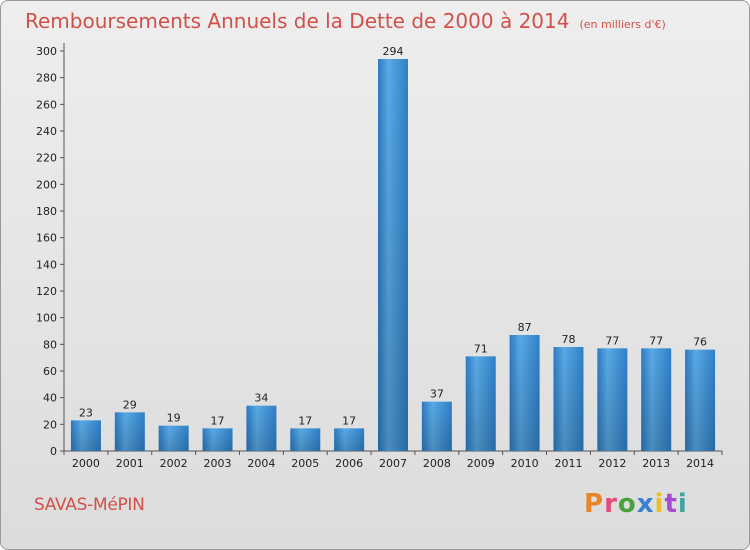 This screenshot has height=550, width=750. Describe the element at coordinates (594, 504) in the screenshot. I see `logo-letter: P` at that location.